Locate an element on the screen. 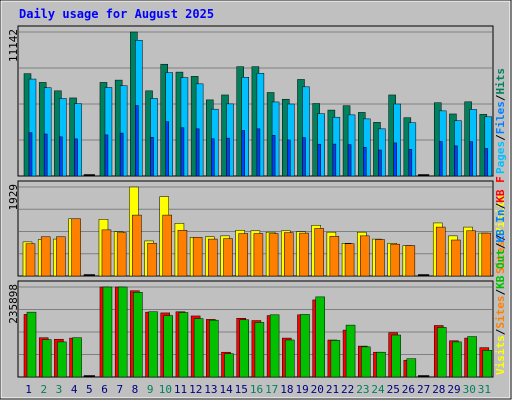 The image size is (512, 405). x-tick-label: 9 is located at coordinates (150, 389).